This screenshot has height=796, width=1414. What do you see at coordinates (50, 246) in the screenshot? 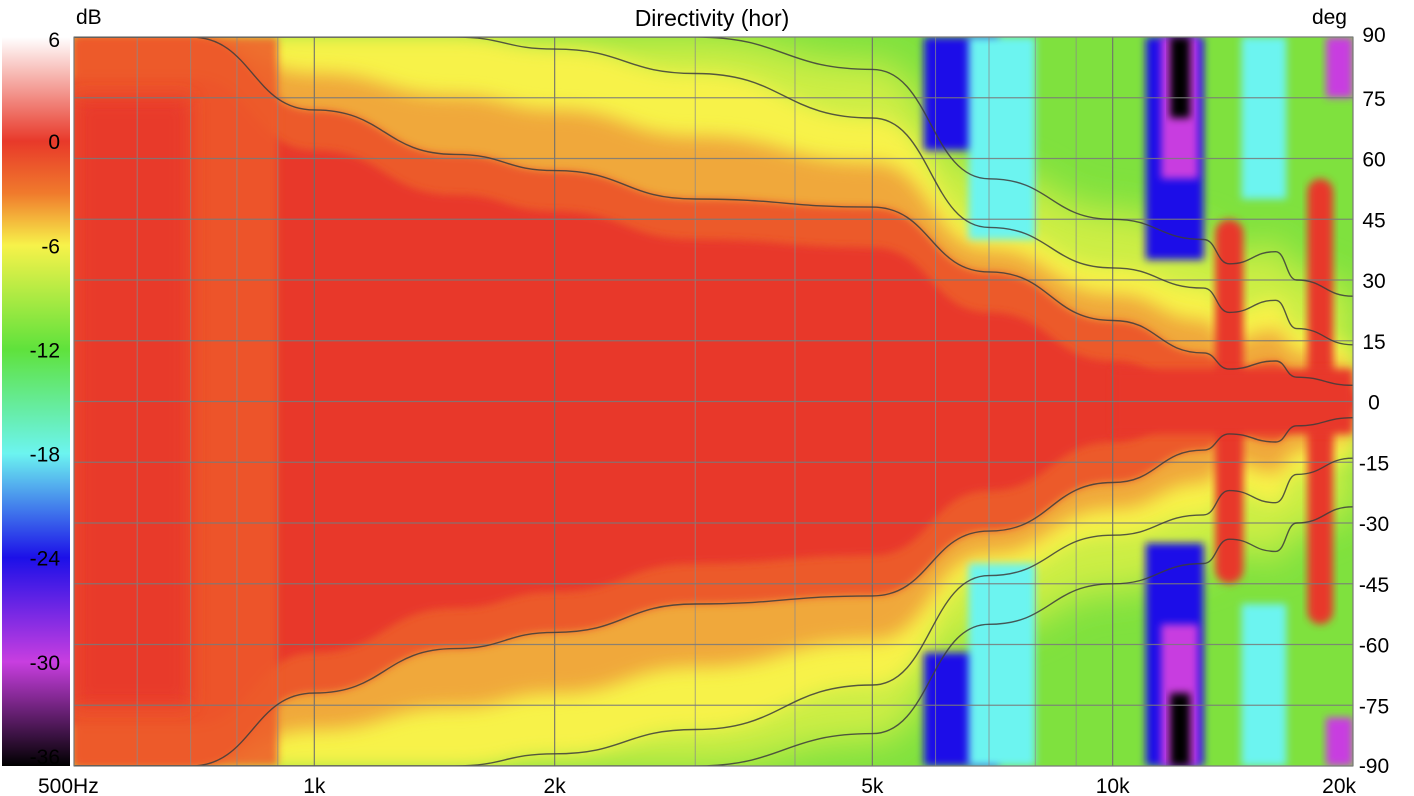
I see `color-scale-tick-label: -6` at bounding box center [50, 246].